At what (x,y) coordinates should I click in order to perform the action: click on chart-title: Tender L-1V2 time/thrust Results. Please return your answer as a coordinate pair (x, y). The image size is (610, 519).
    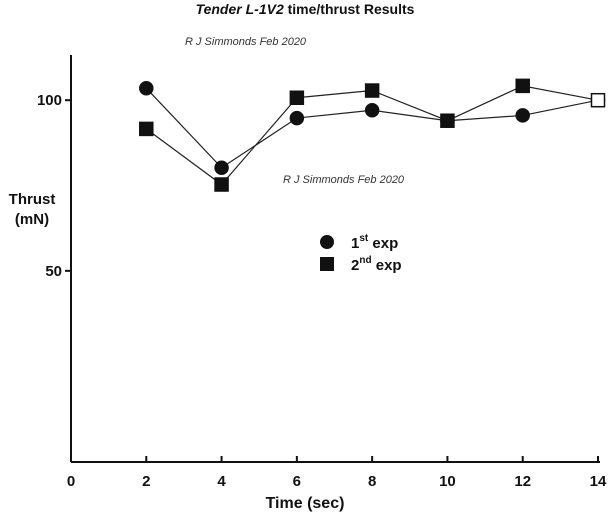
    Looking at the image, I should click on (305, 9).